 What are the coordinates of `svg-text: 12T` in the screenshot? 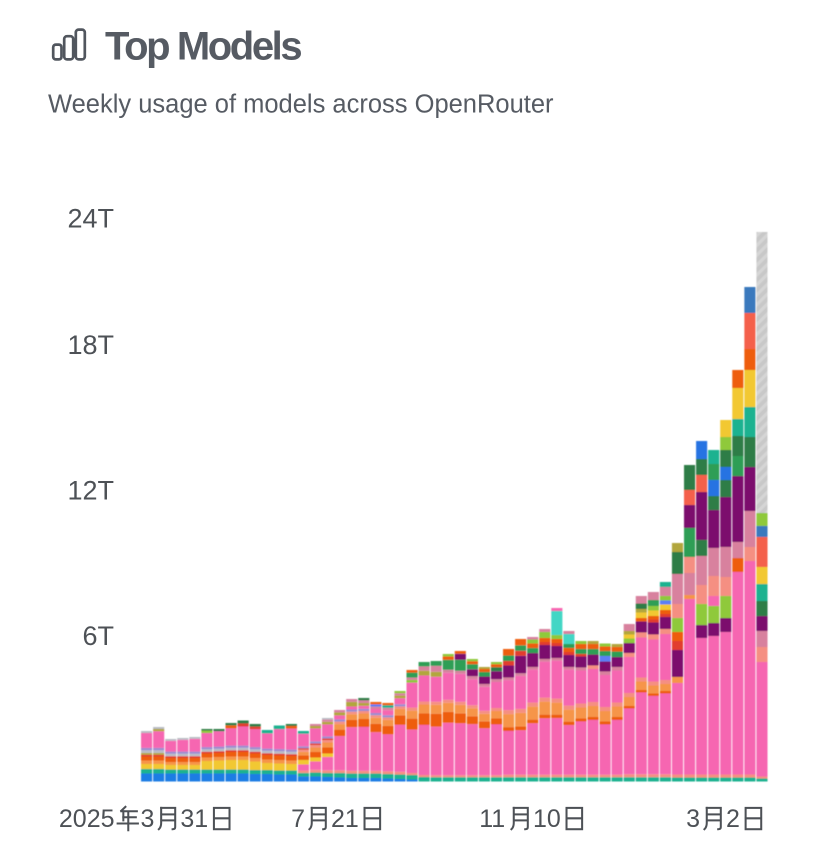 It's located at (90, 491).